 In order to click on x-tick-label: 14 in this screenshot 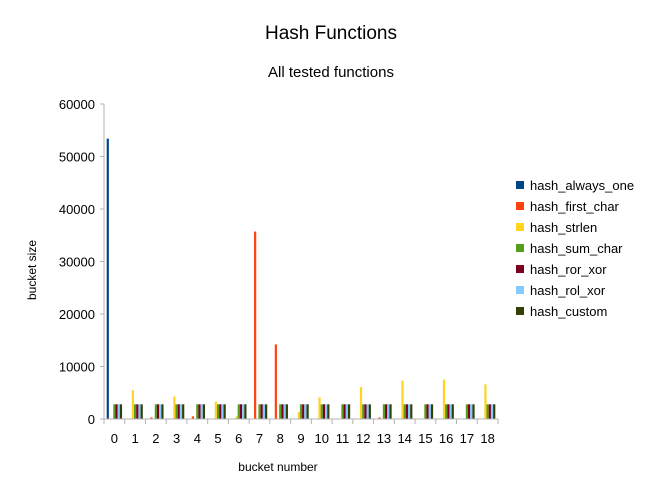, I will do `click(404, 438)`.